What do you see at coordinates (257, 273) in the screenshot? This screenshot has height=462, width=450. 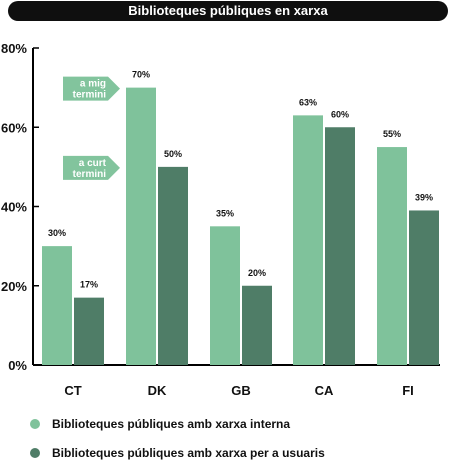 I see `bar-value-label: 20%` at bounding box center [257, 273].